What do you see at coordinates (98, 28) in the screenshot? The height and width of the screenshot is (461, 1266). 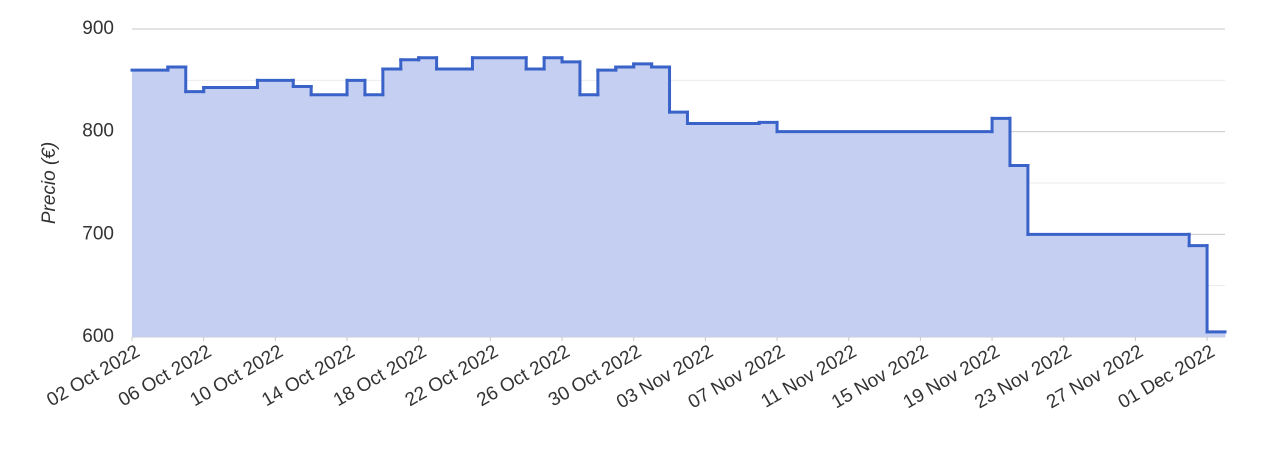 I see `y-tick-label: 900` at bounding box center [98, 28].